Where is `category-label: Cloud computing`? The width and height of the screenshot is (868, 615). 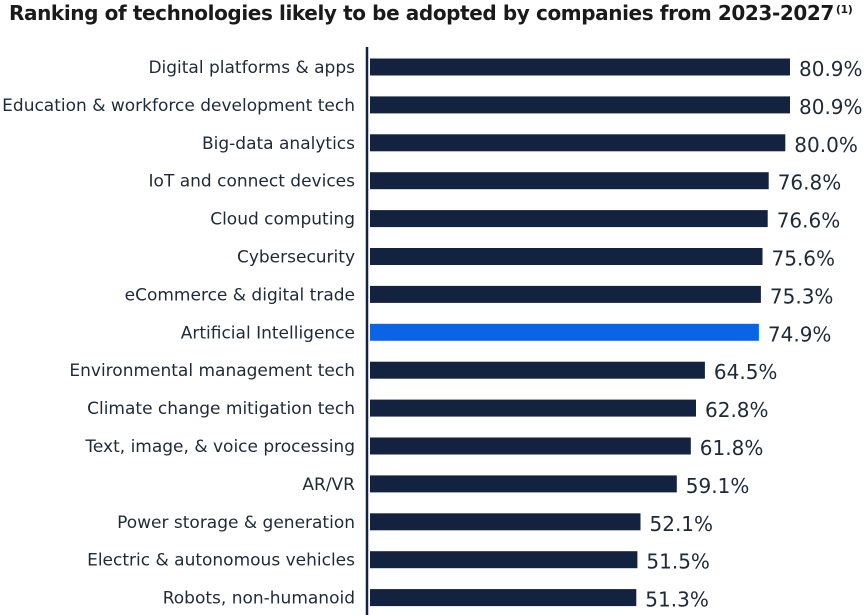 category-label: Cloud computing is located at coordinates (282, 220).